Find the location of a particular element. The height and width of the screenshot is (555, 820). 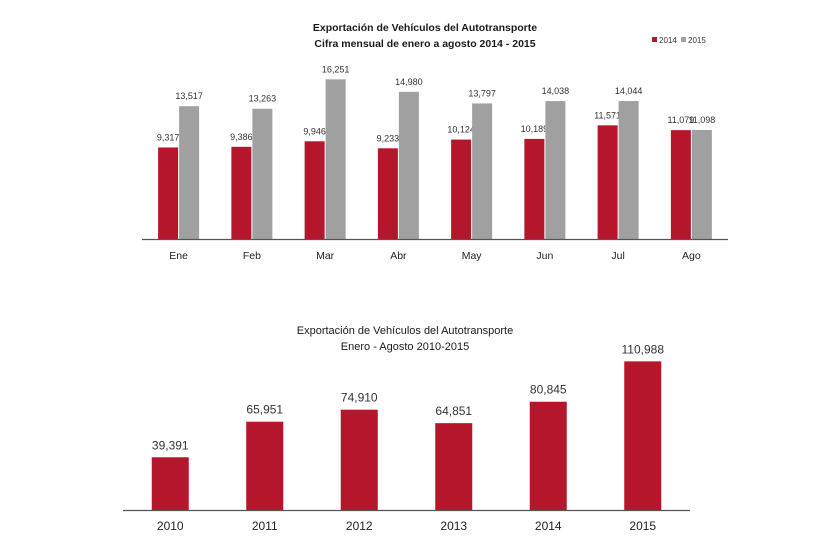

data-label-2015-ago: 11,098 is located at coordinates (701, 120).